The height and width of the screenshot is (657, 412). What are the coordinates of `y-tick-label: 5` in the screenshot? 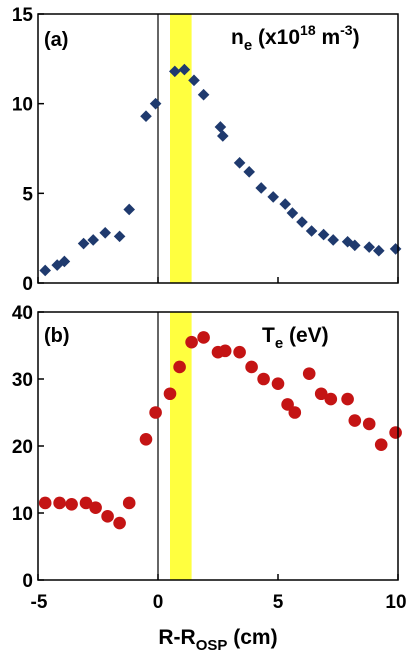 It's located at (27, 194).